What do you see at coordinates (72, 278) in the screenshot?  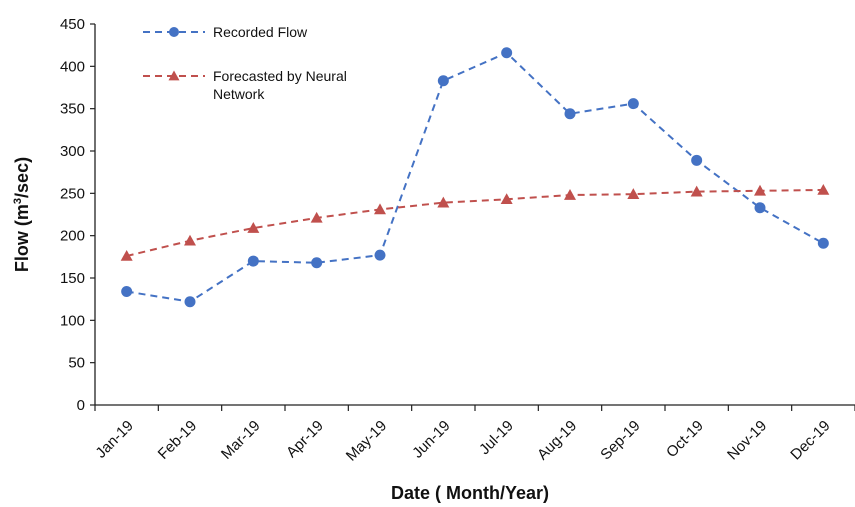 I see `y-tick-label: 150` at bounding box center [72, 278].